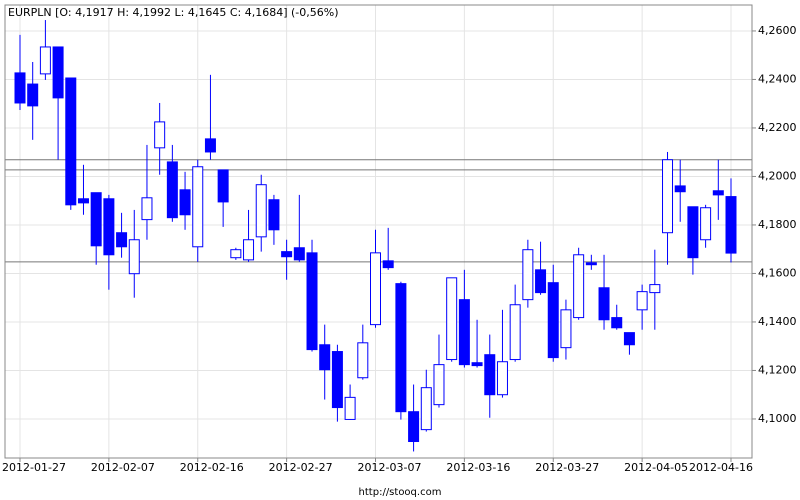  I want to click on x-tick-label: 2012-03-07, so click(390, 467).